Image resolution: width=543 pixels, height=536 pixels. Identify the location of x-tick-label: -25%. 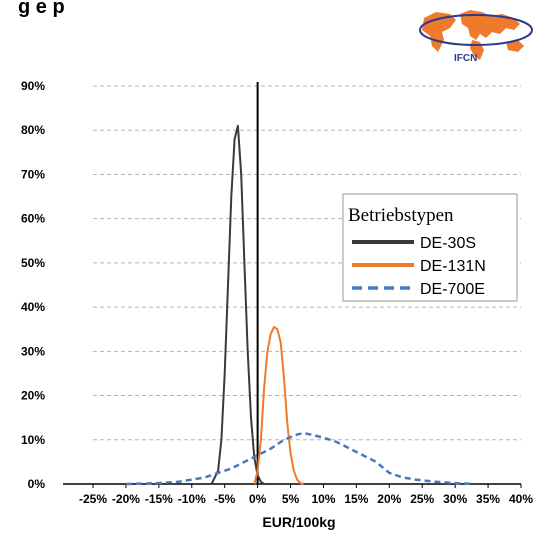
(93, 499).